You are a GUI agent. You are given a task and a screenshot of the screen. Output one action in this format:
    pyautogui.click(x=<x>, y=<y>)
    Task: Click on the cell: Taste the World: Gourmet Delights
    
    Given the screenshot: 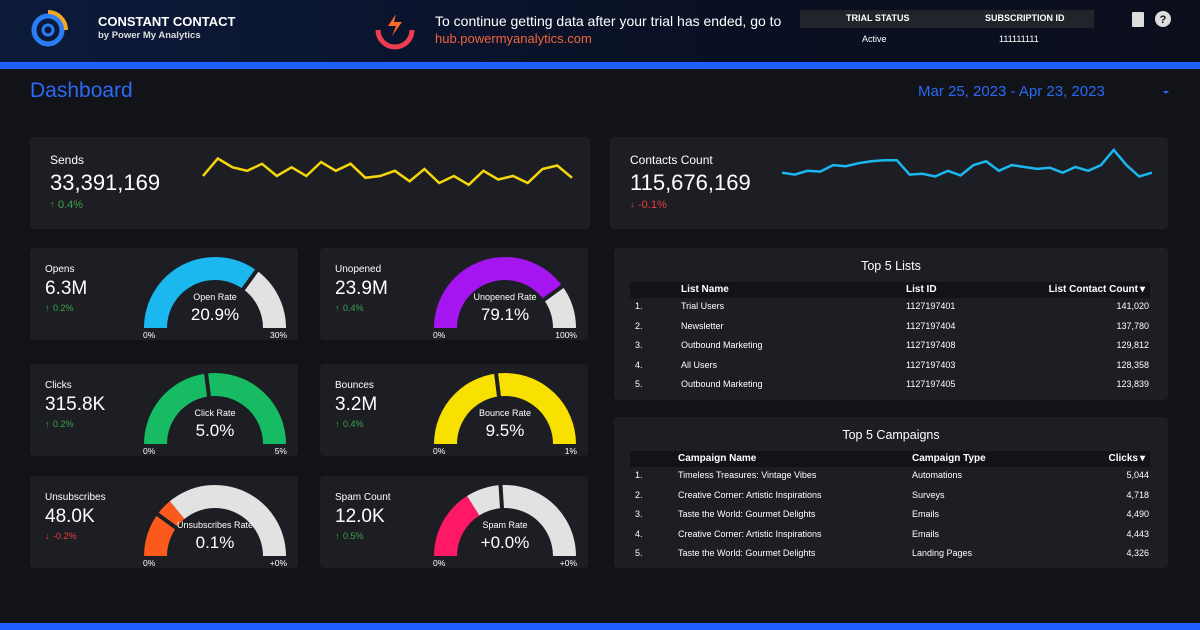 What is the action you would take?
    pyautogui.click(x=747, y=553)
    